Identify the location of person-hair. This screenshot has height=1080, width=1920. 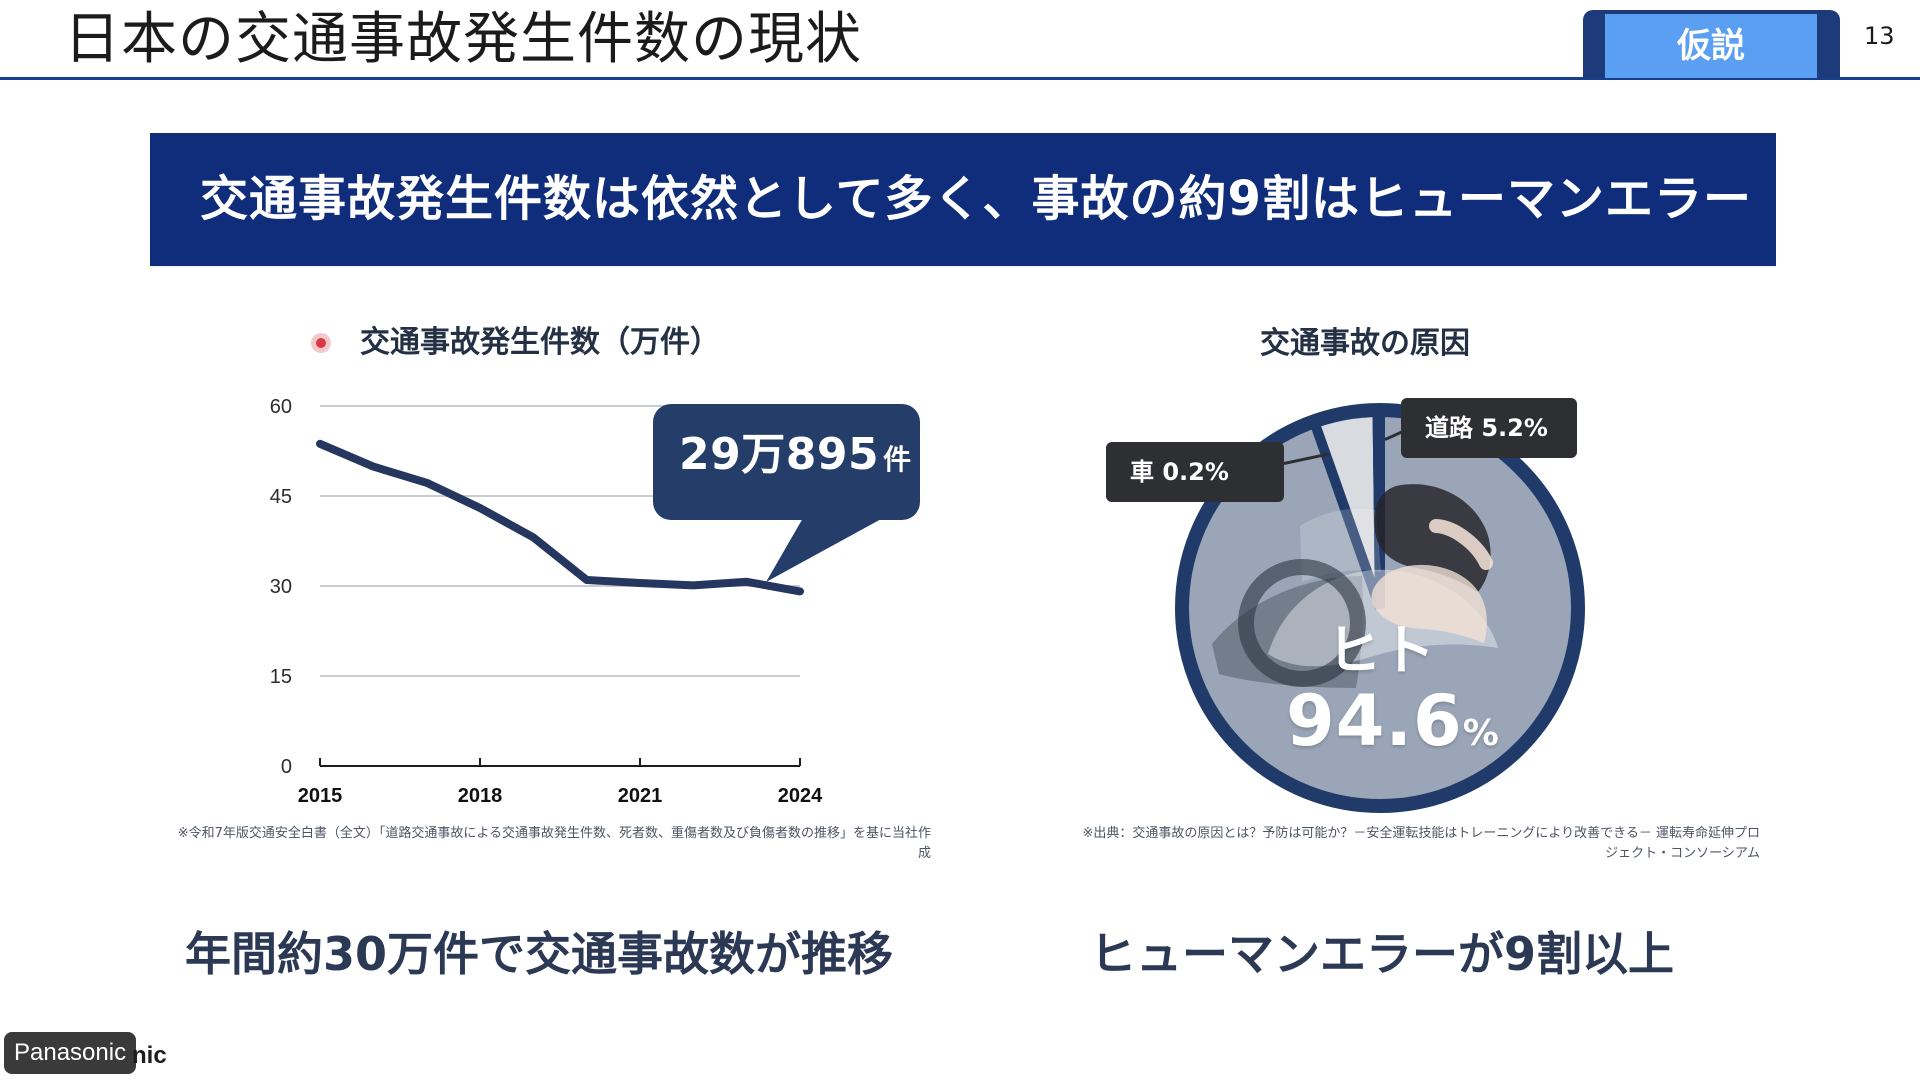
(1432, 538).